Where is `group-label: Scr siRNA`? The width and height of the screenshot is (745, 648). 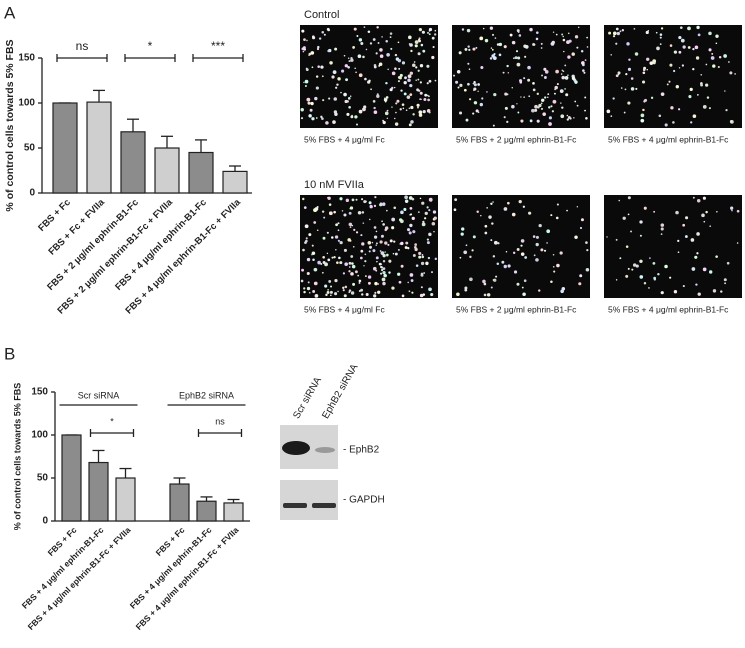 group-label: Scr siRNA is located at coordinates (99, 395).